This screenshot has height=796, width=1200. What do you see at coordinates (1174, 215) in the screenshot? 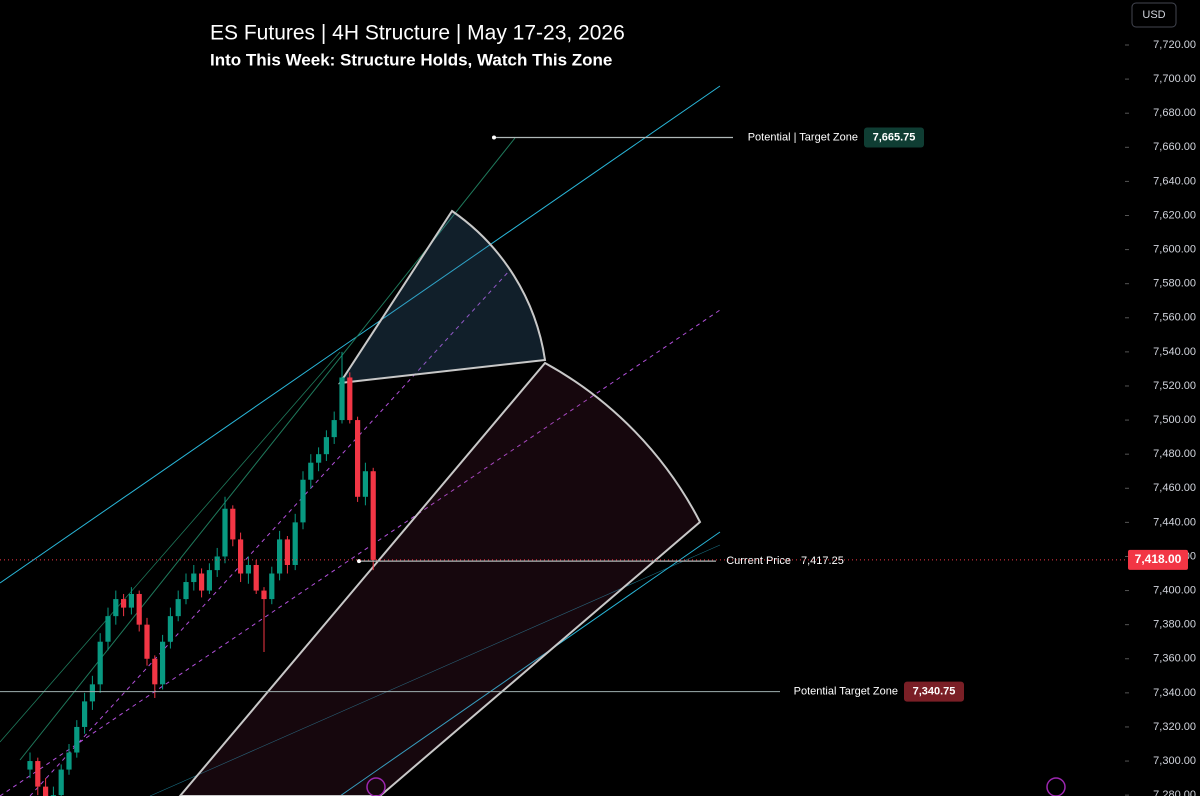
I see `y-tick-label: 7,620.00` at bounding box center [1174, 215].